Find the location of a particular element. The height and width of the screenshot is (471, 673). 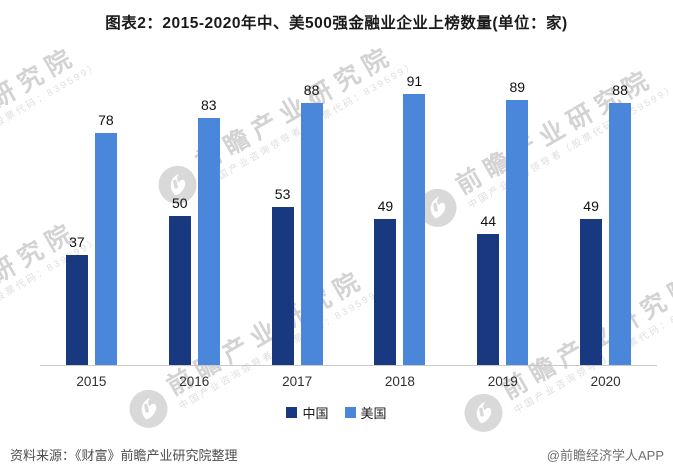

bar-中国-2015 is located at coordinates (76, 310).